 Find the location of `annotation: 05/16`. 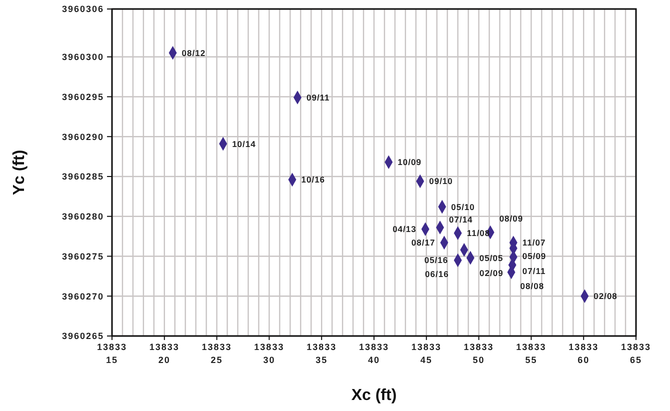

annotation: 05/16 is located at coordinates (436, 259).